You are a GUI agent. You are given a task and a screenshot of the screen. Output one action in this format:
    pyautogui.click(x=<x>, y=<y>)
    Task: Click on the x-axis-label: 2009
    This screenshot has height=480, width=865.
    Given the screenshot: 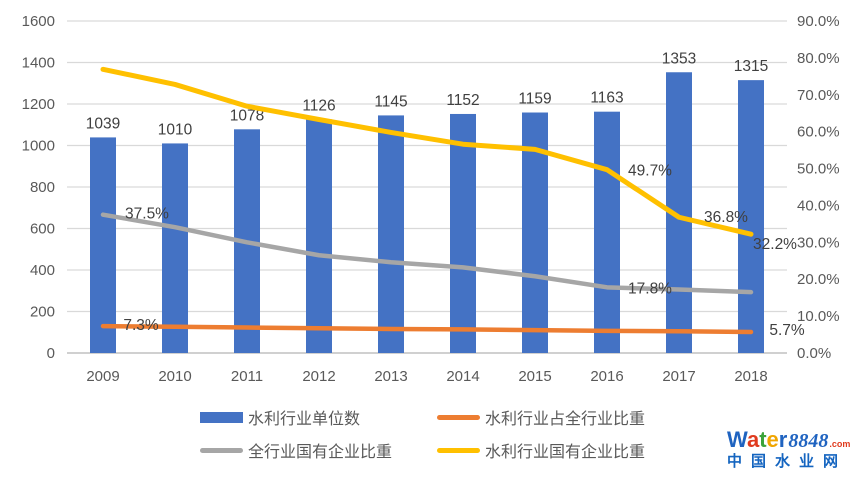 What is the action you would take?
    pyautogui.click(x=102, y=376)
    